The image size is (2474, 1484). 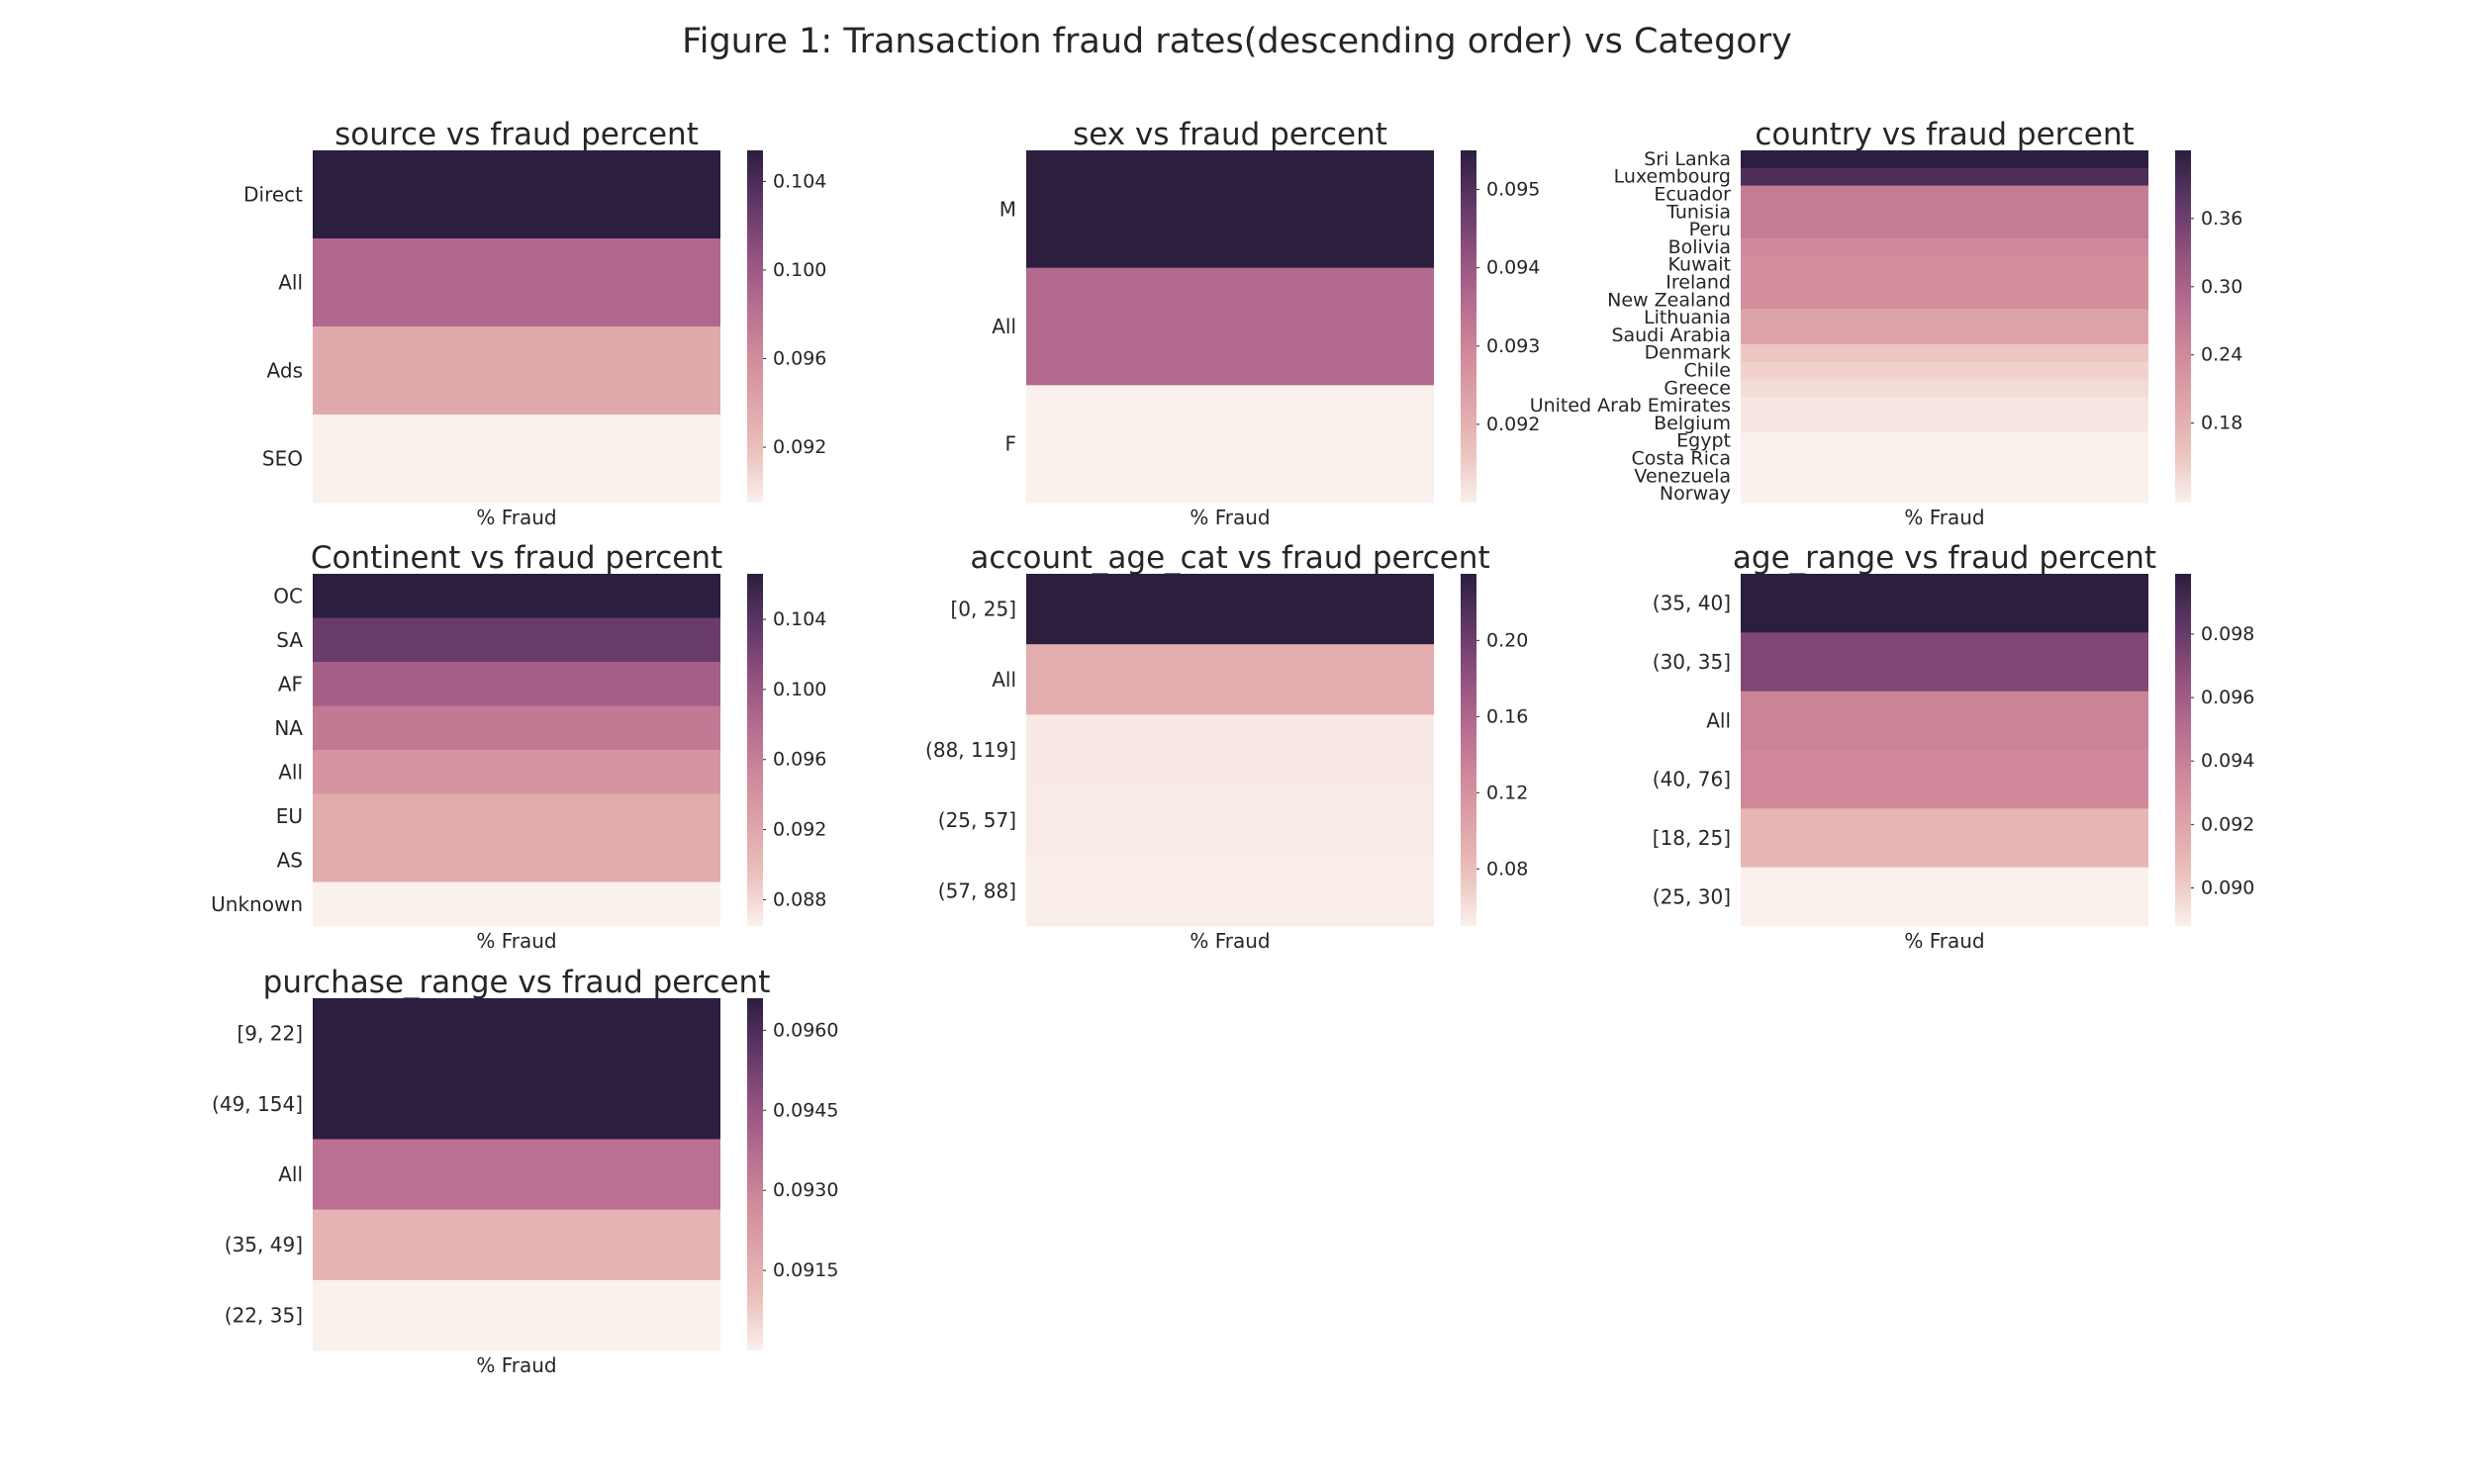 I want to click on category-label: (35, 49], so click(x=264, y=1244).